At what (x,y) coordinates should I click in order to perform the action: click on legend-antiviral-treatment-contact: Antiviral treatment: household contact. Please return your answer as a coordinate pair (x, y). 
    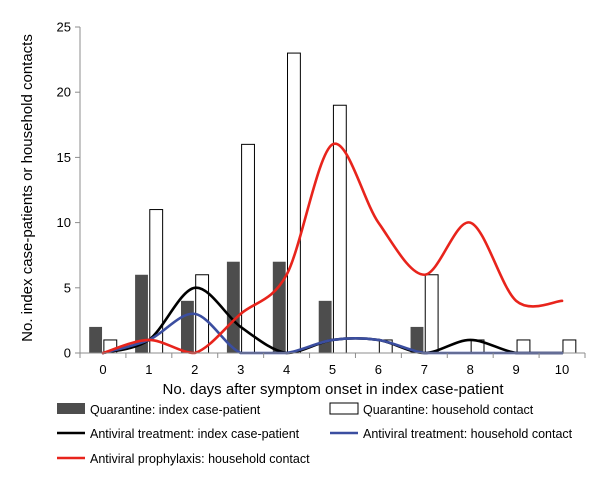
    Looking at the image, I should click on (451, 434).